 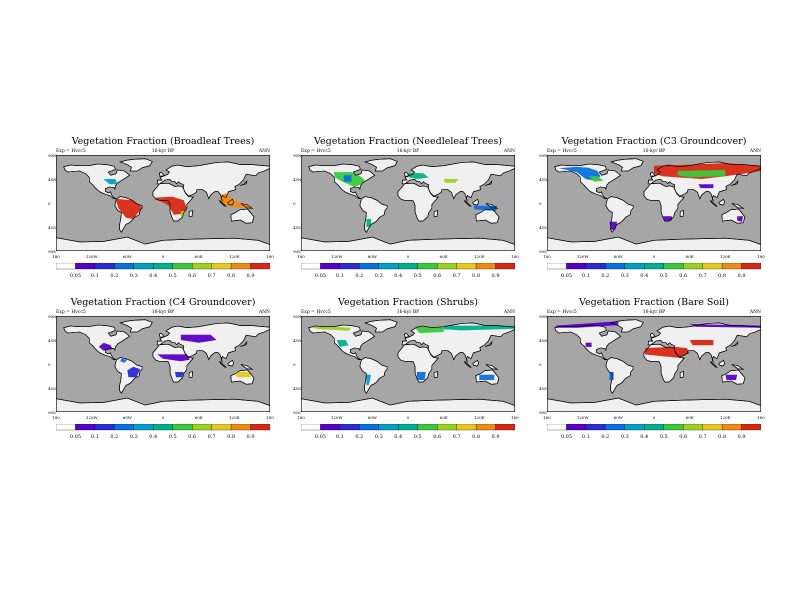 I want to click on panel-title: Vegetation Fraction (Bare Soil), so click(x=654, y=302).